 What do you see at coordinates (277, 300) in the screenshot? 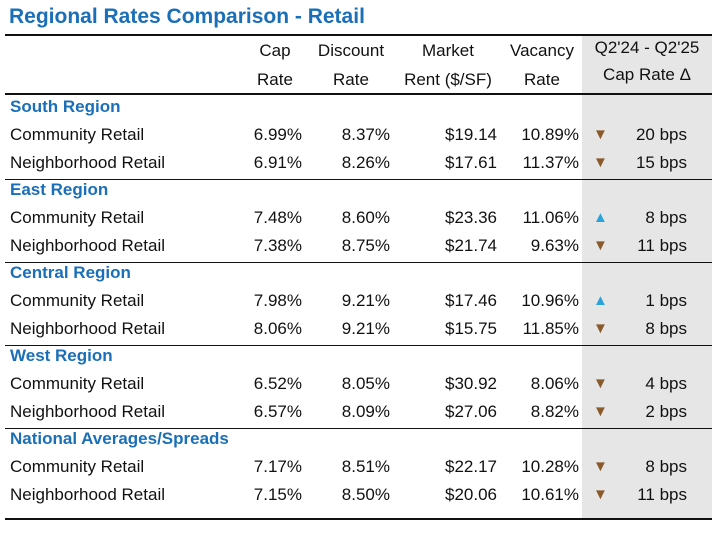
I see `cap-rate-value: 7.98%` at bounding box center [277, 300].